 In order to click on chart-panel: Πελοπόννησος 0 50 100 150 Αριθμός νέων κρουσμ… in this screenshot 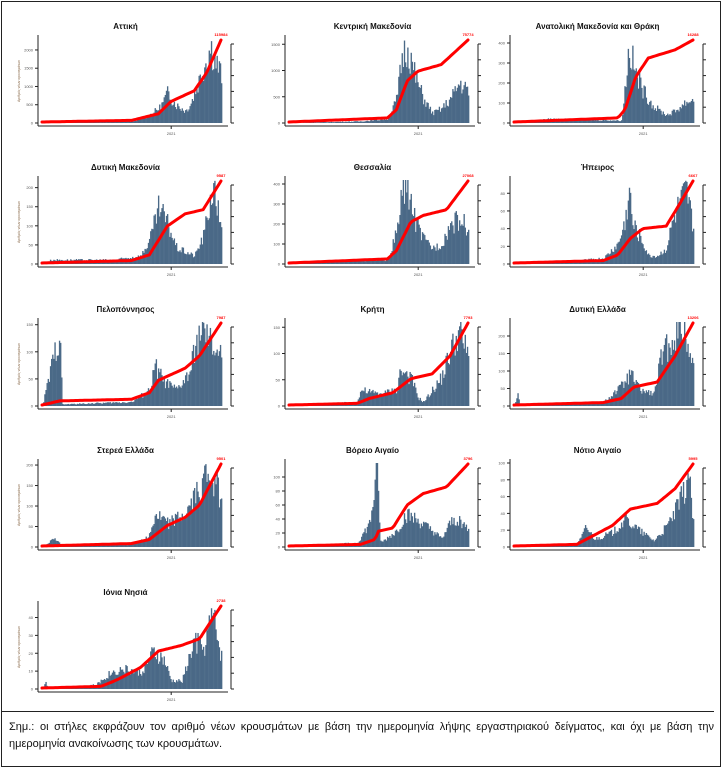, I will do `click(125, 364)`.